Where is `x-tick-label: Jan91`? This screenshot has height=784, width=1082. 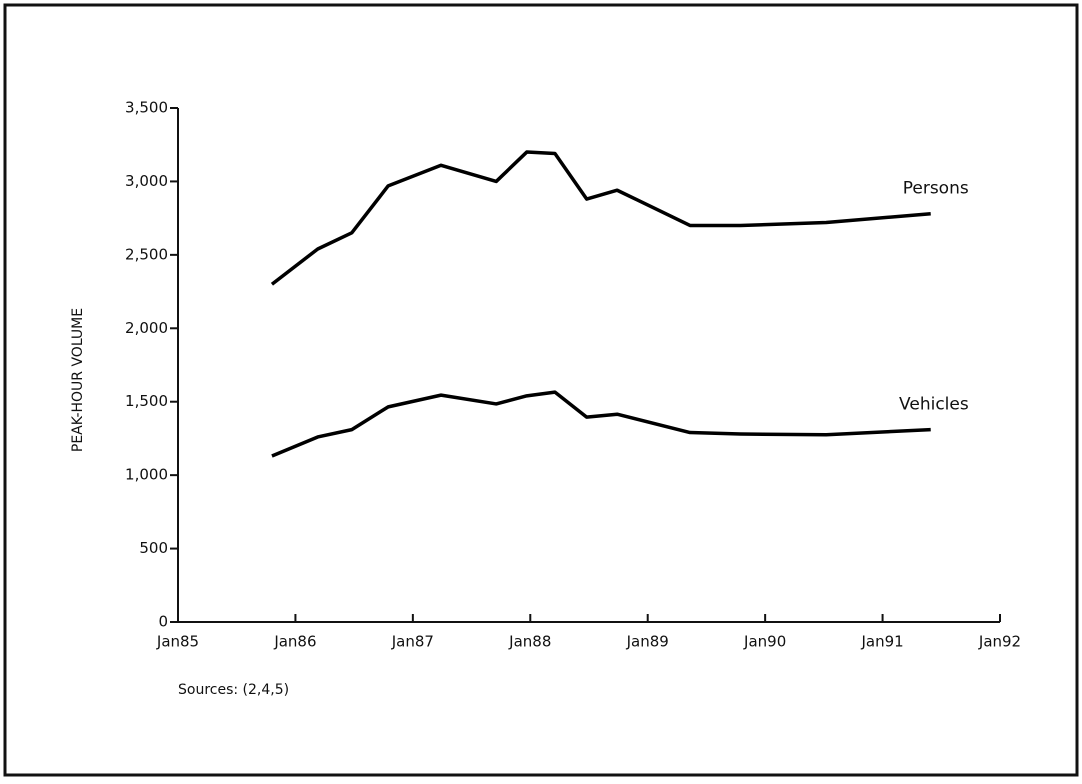 x-tick-label: Jan91 is located at coordinates (881, 642).